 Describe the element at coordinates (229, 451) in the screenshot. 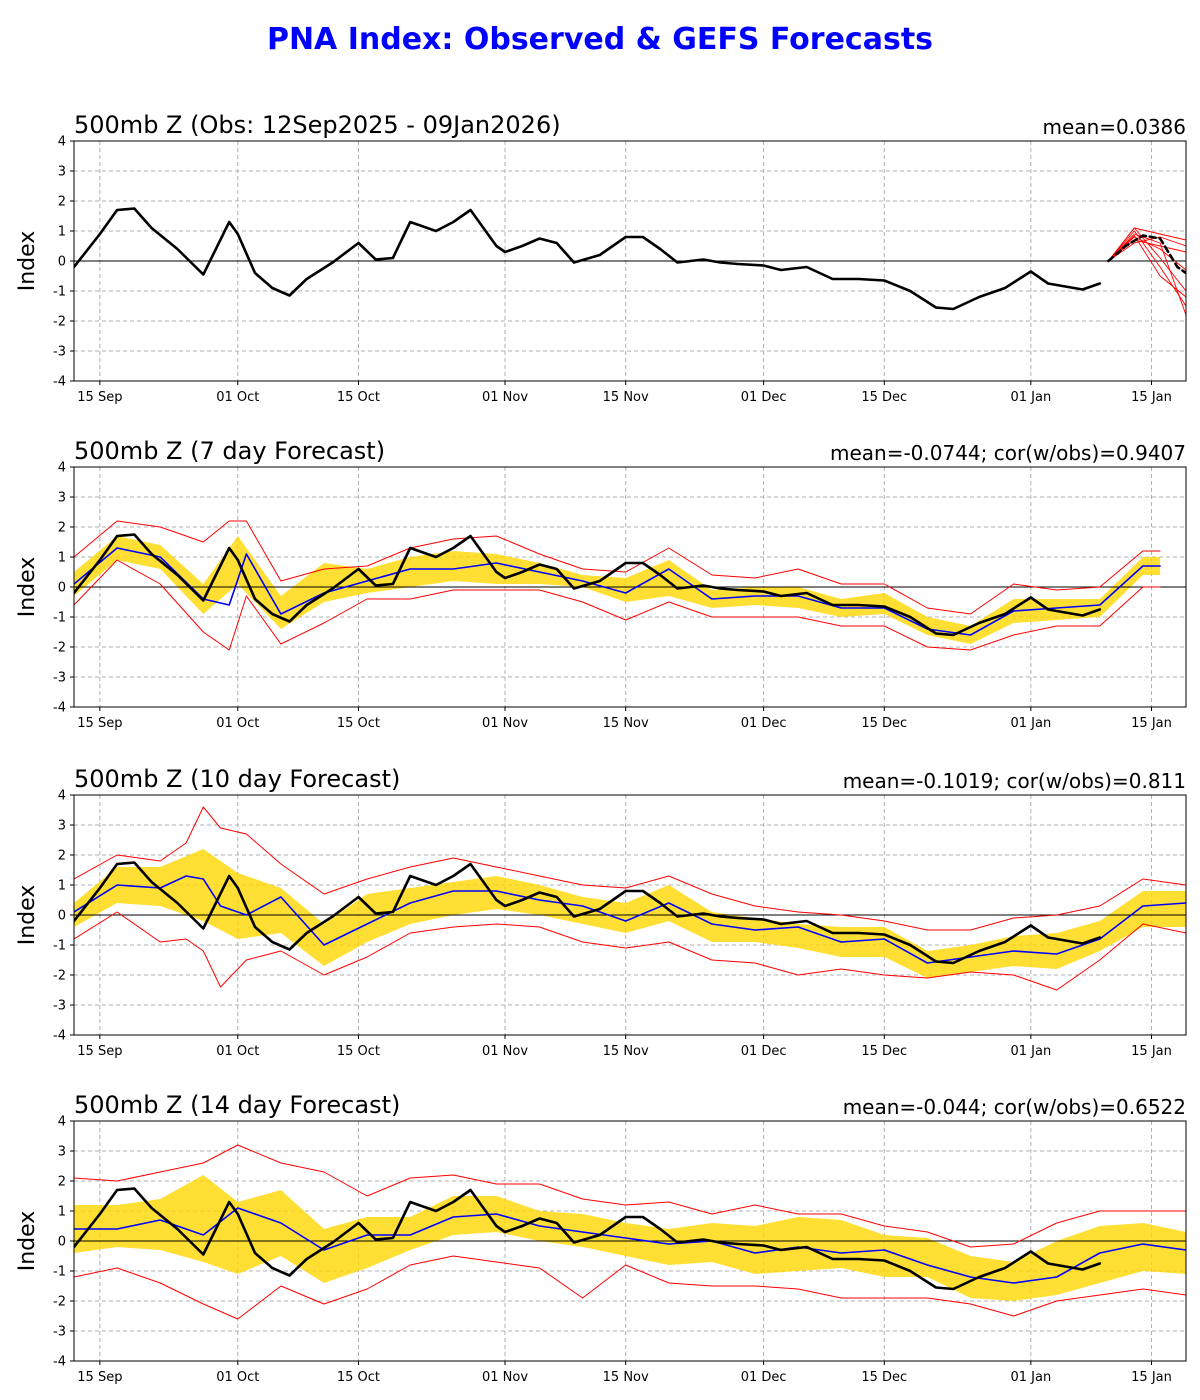

I see `panel-title: 500mb Z (7 day Forecast)` at that location.